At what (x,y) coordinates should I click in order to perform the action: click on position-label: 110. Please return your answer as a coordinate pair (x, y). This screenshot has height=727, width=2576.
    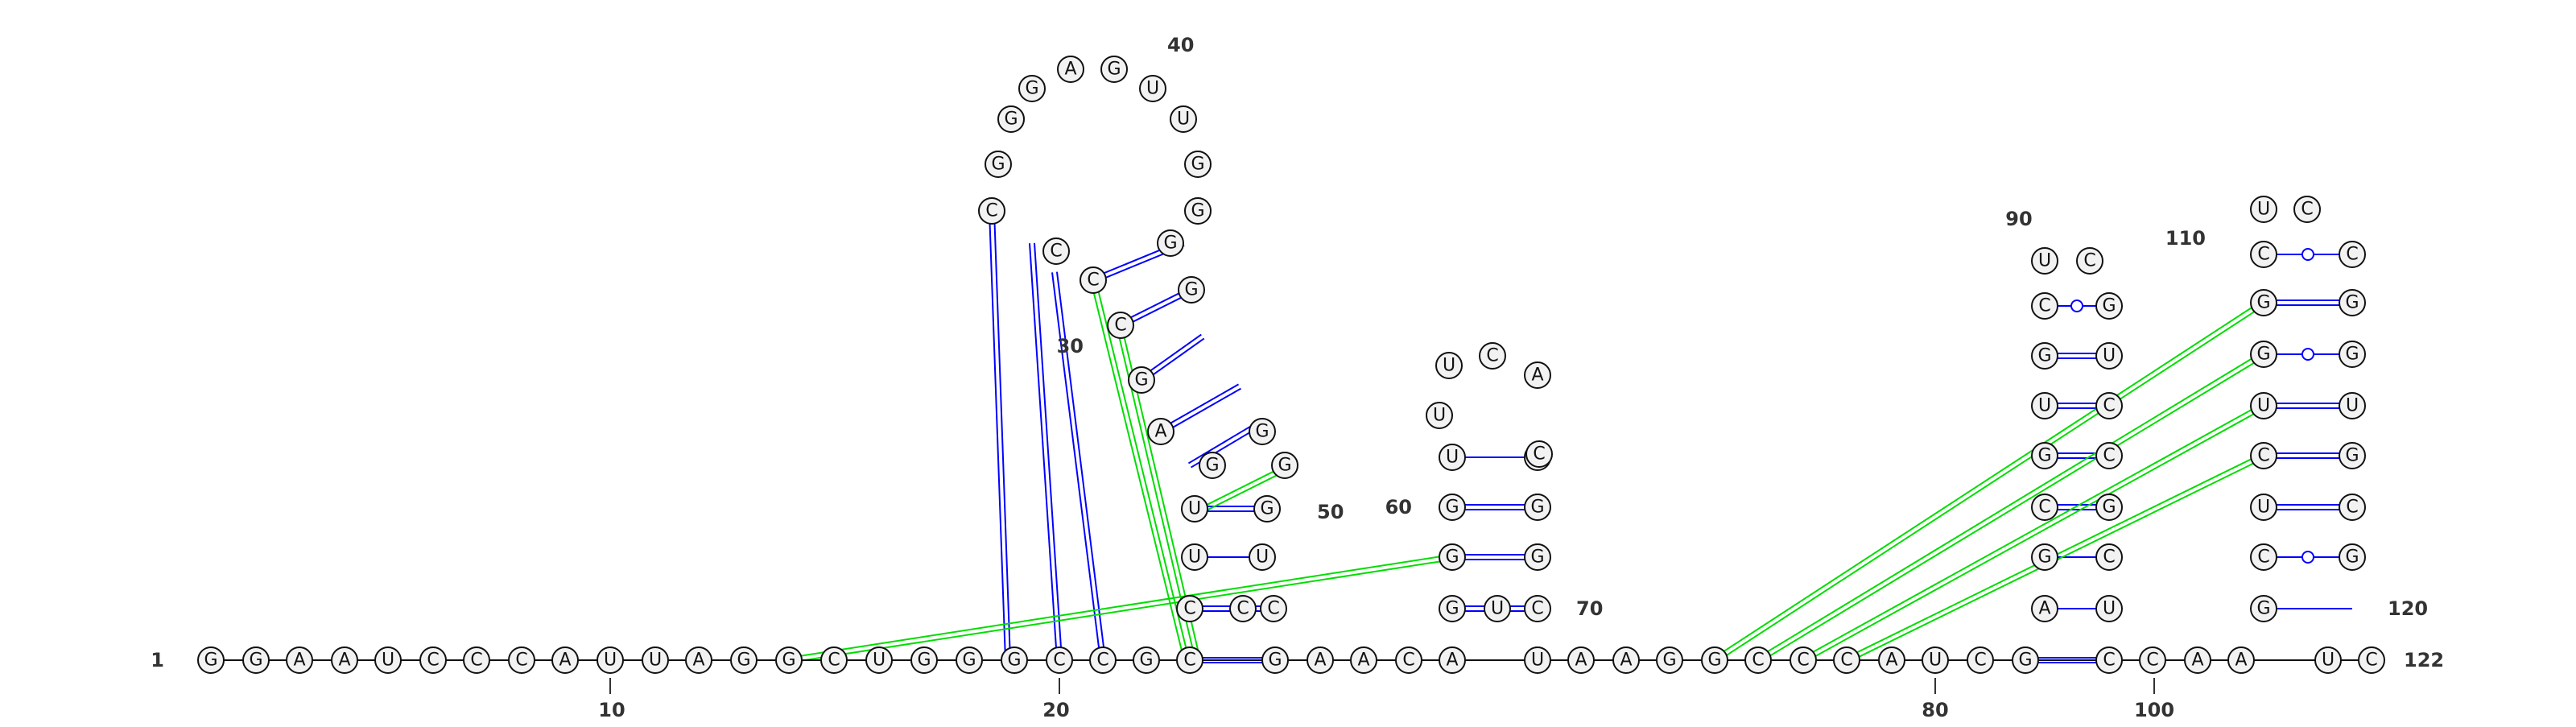
    Looking at the image, I should click on (2185, 239).